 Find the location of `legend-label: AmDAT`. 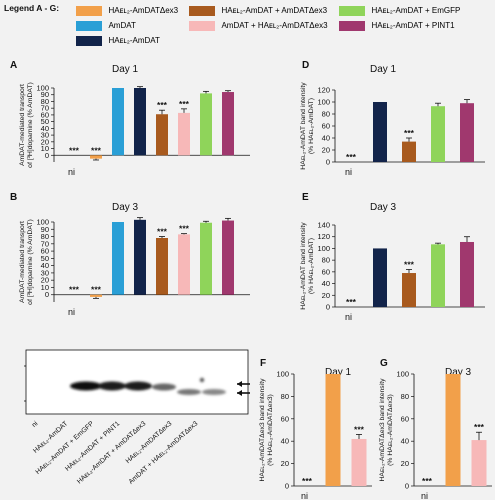

legend-label: AmDAT is located at coordinates (122, 26).